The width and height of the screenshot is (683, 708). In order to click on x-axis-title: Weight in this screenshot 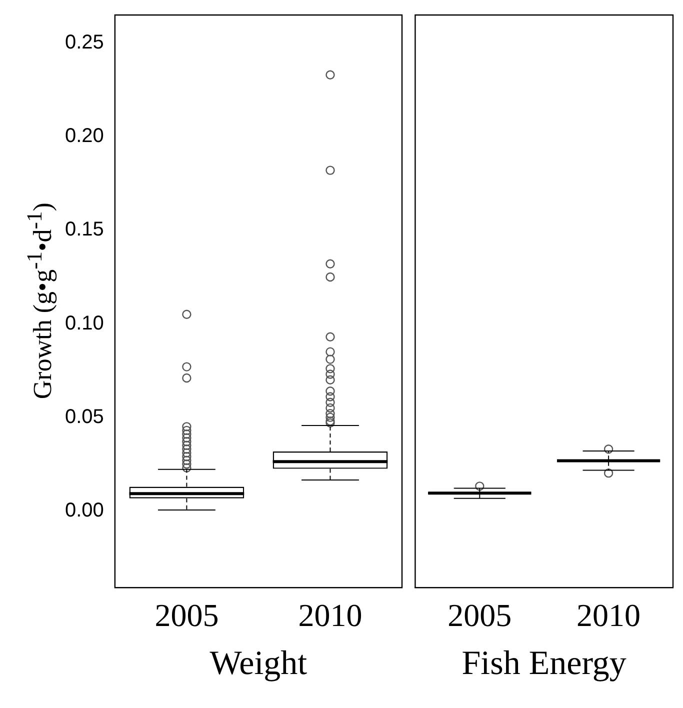, I will do `click(258, 664)`.